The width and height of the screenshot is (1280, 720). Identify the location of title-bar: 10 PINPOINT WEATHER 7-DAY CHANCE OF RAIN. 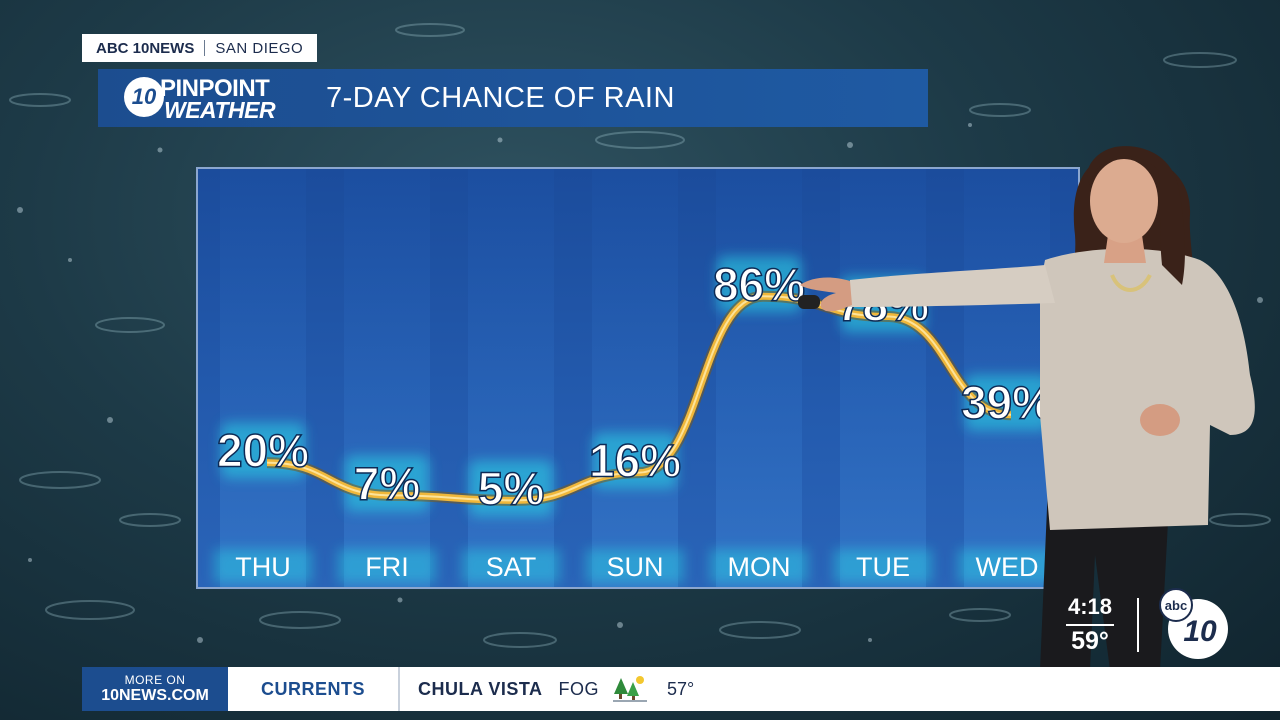
(513, 98).